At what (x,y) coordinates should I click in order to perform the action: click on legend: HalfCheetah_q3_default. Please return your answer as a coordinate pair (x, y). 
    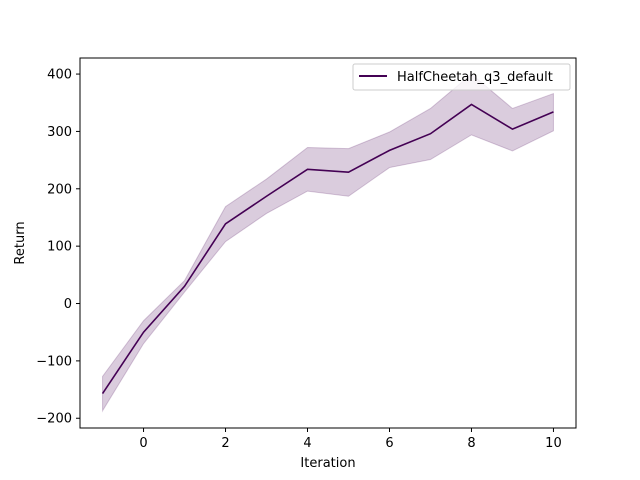
    Looking at the image, I should click on (461, 77).